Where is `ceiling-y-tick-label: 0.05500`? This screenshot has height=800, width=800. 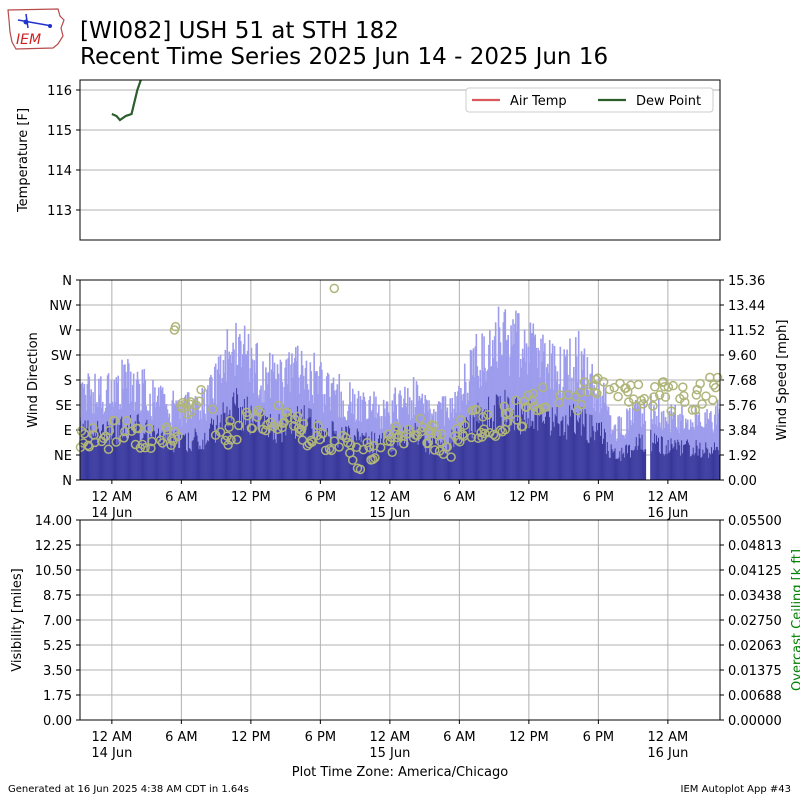 ceiling-y-tick-label: 0.05500 is located at coordinates (755, 521).